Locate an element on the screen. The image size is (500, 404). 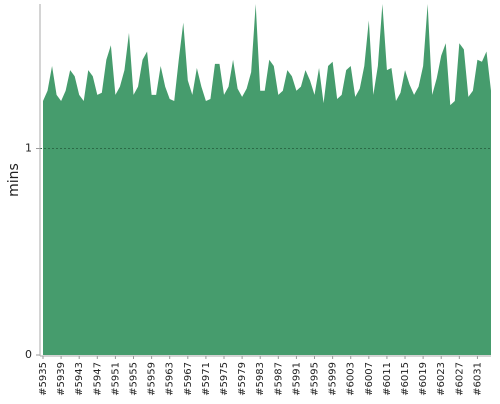
x-tick-label: #5951 is located at coordinates (115, 379).